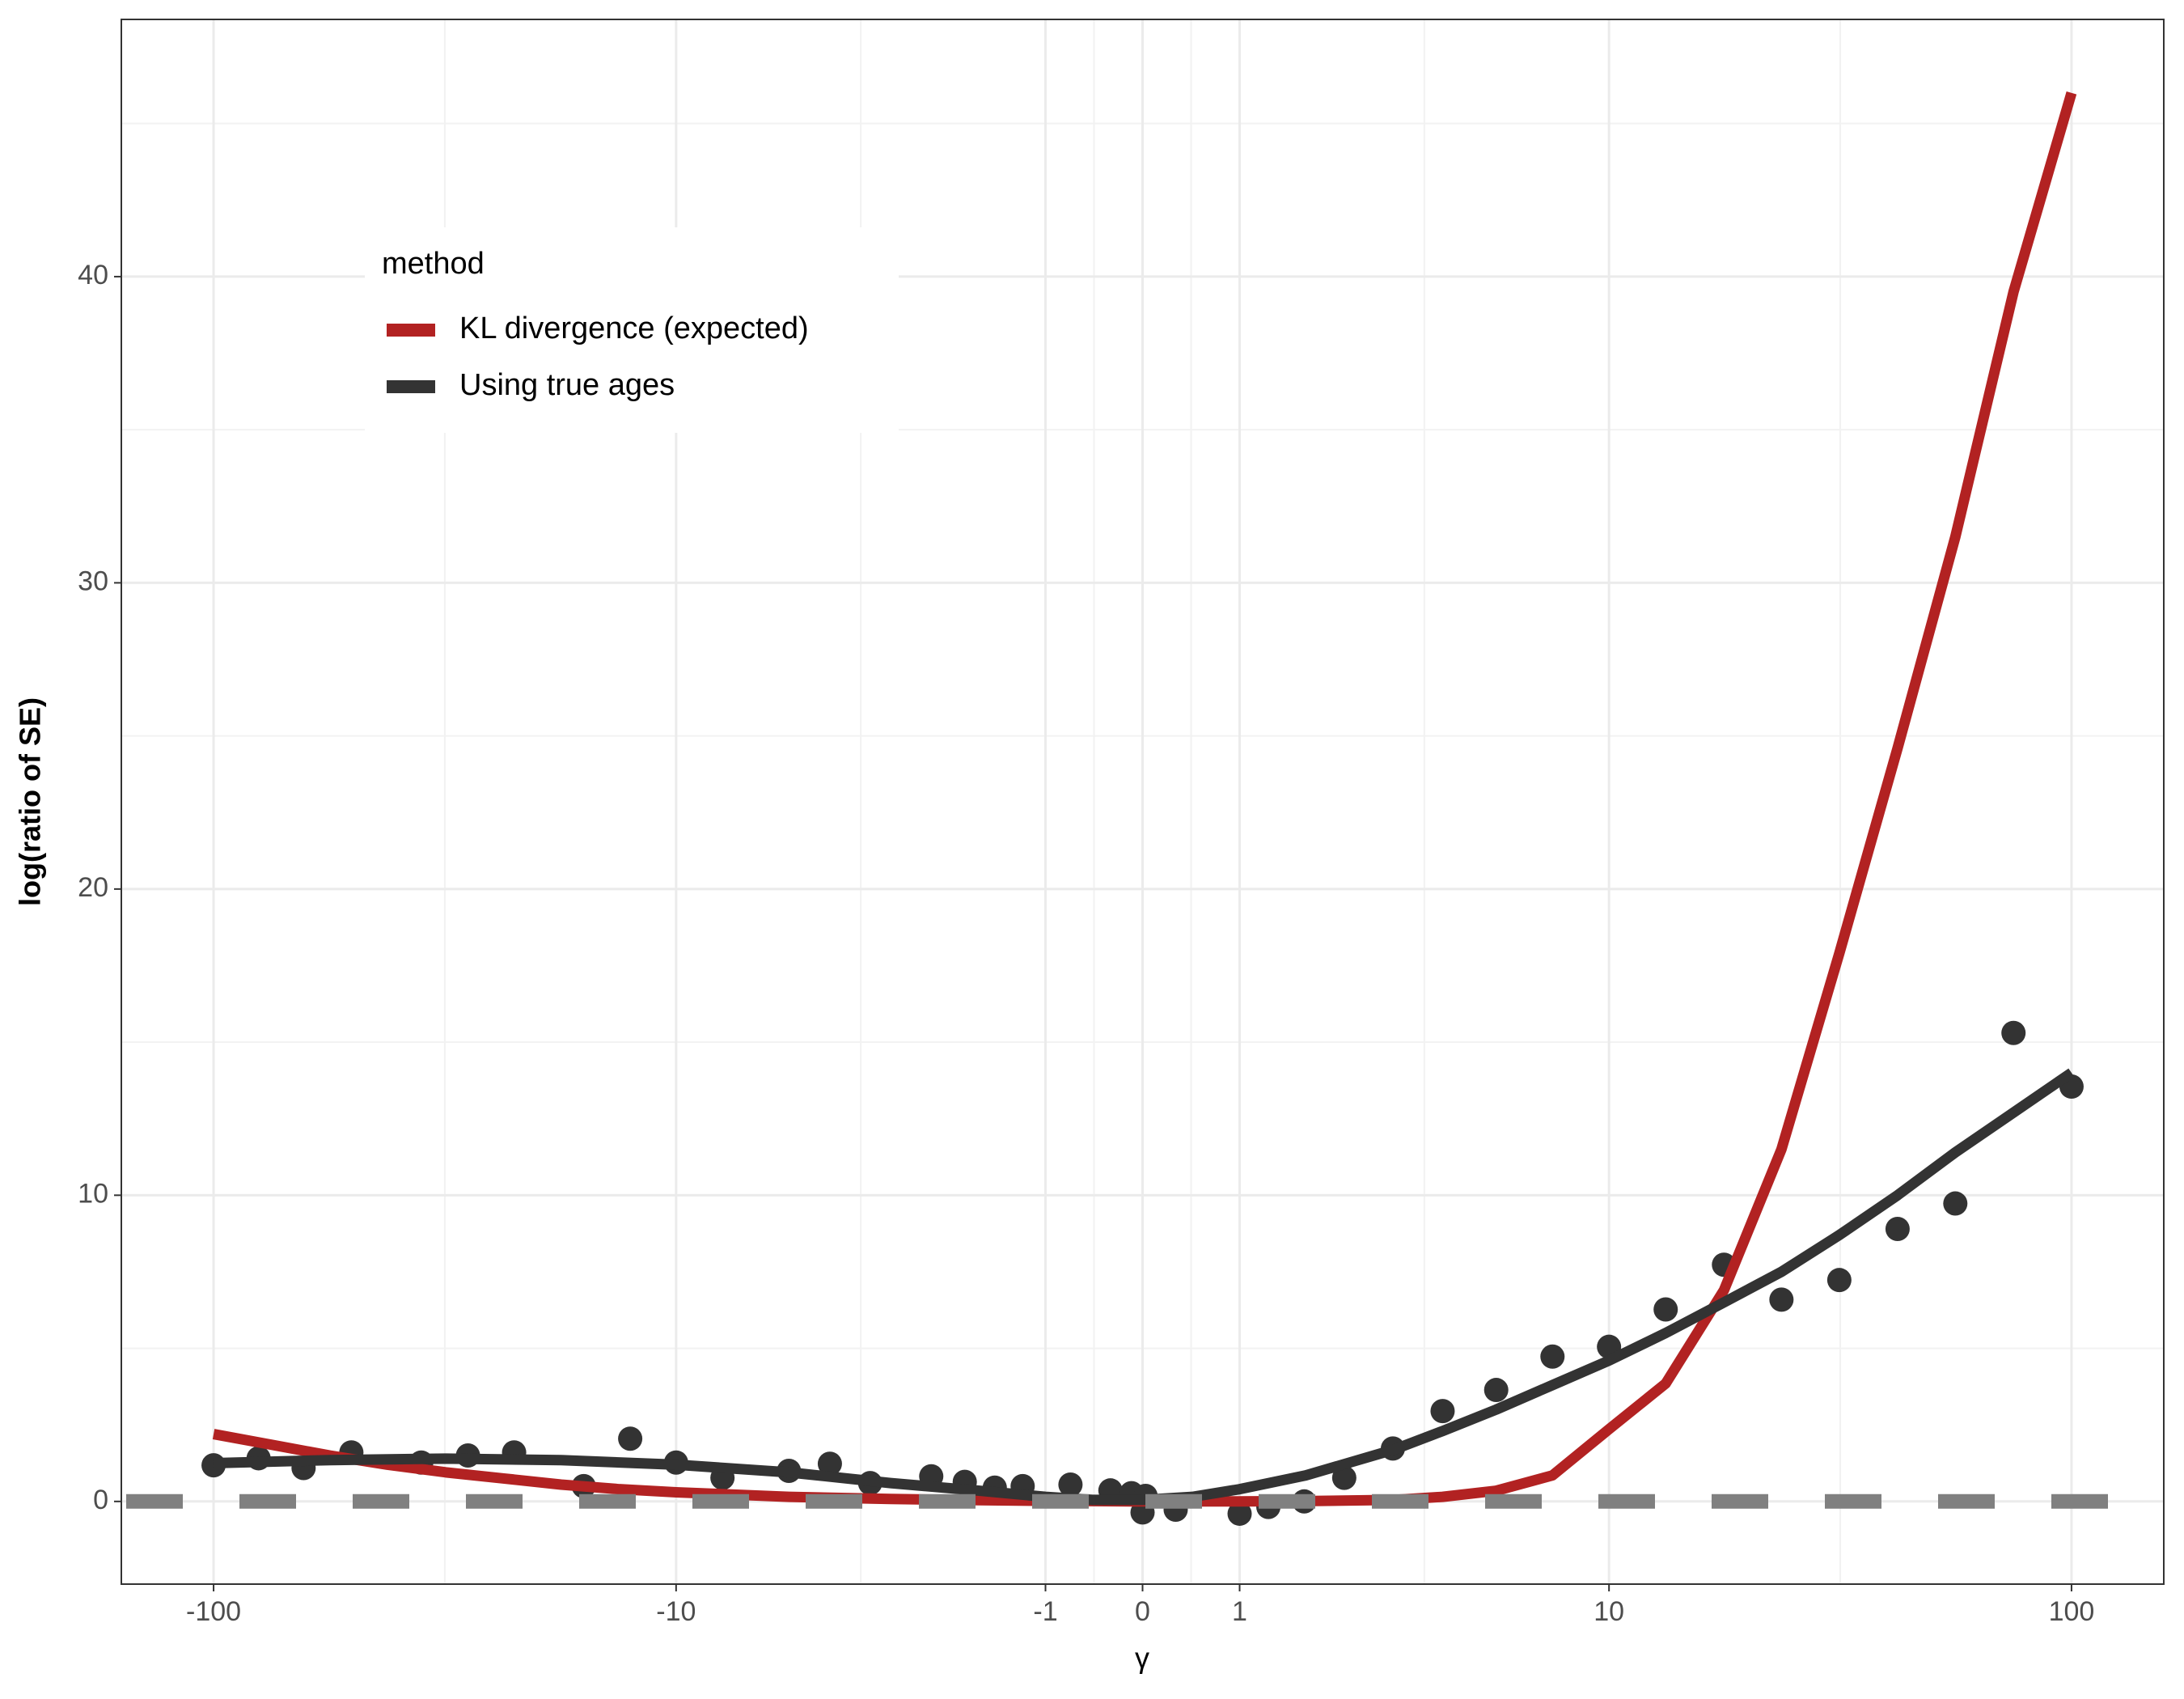 This screenshot has width=2184, height=1699. What do you see at coordinates (1609, 1611) in the screenshot?
I see `x-tick-label: 10` at bounding box center [1609, 1611].